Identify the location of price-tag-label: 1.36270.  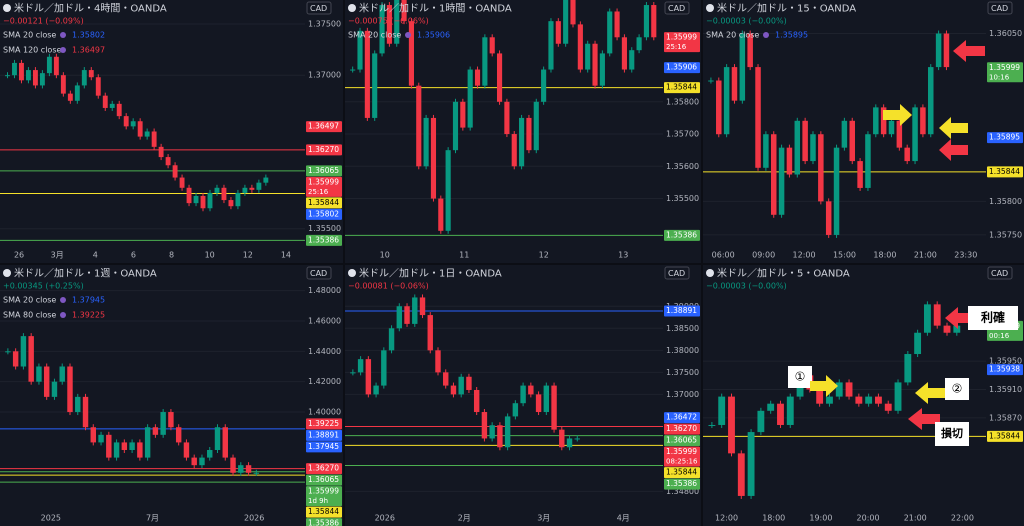
(681, 428).